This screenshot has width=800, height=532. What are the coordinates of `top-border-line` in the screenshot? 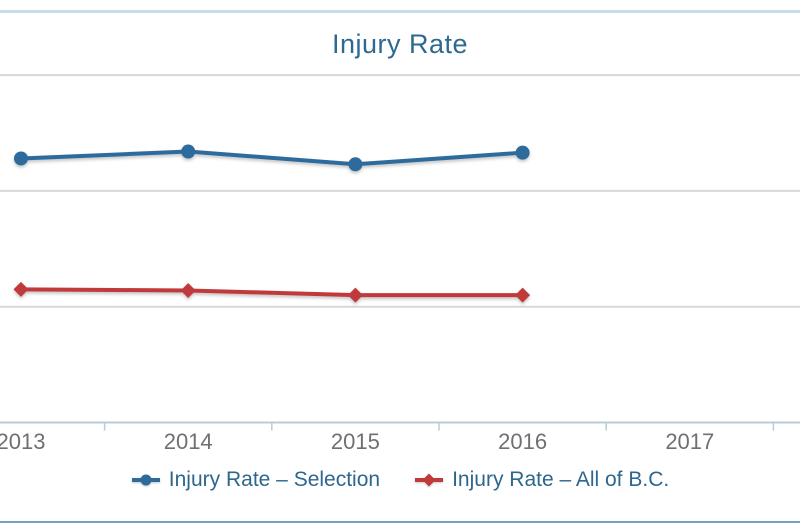 It's located at (400, 11).